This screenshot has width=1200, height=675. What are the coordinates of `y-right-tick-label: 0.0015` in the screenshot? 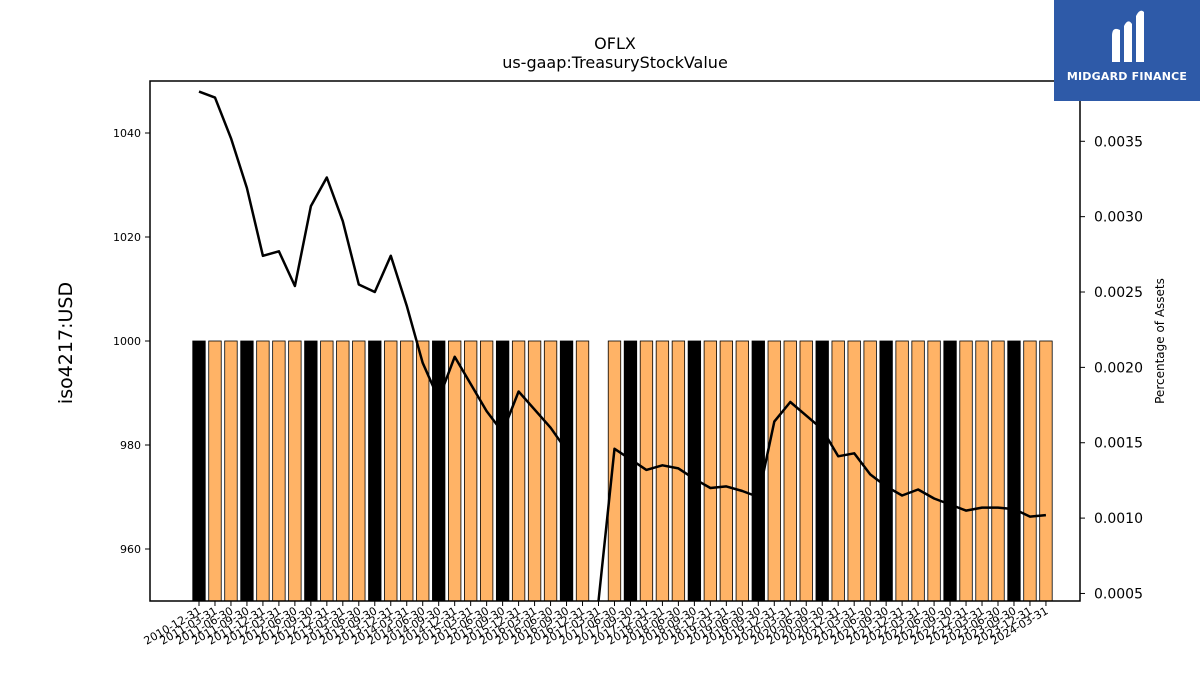 It's located at (1118, 444).